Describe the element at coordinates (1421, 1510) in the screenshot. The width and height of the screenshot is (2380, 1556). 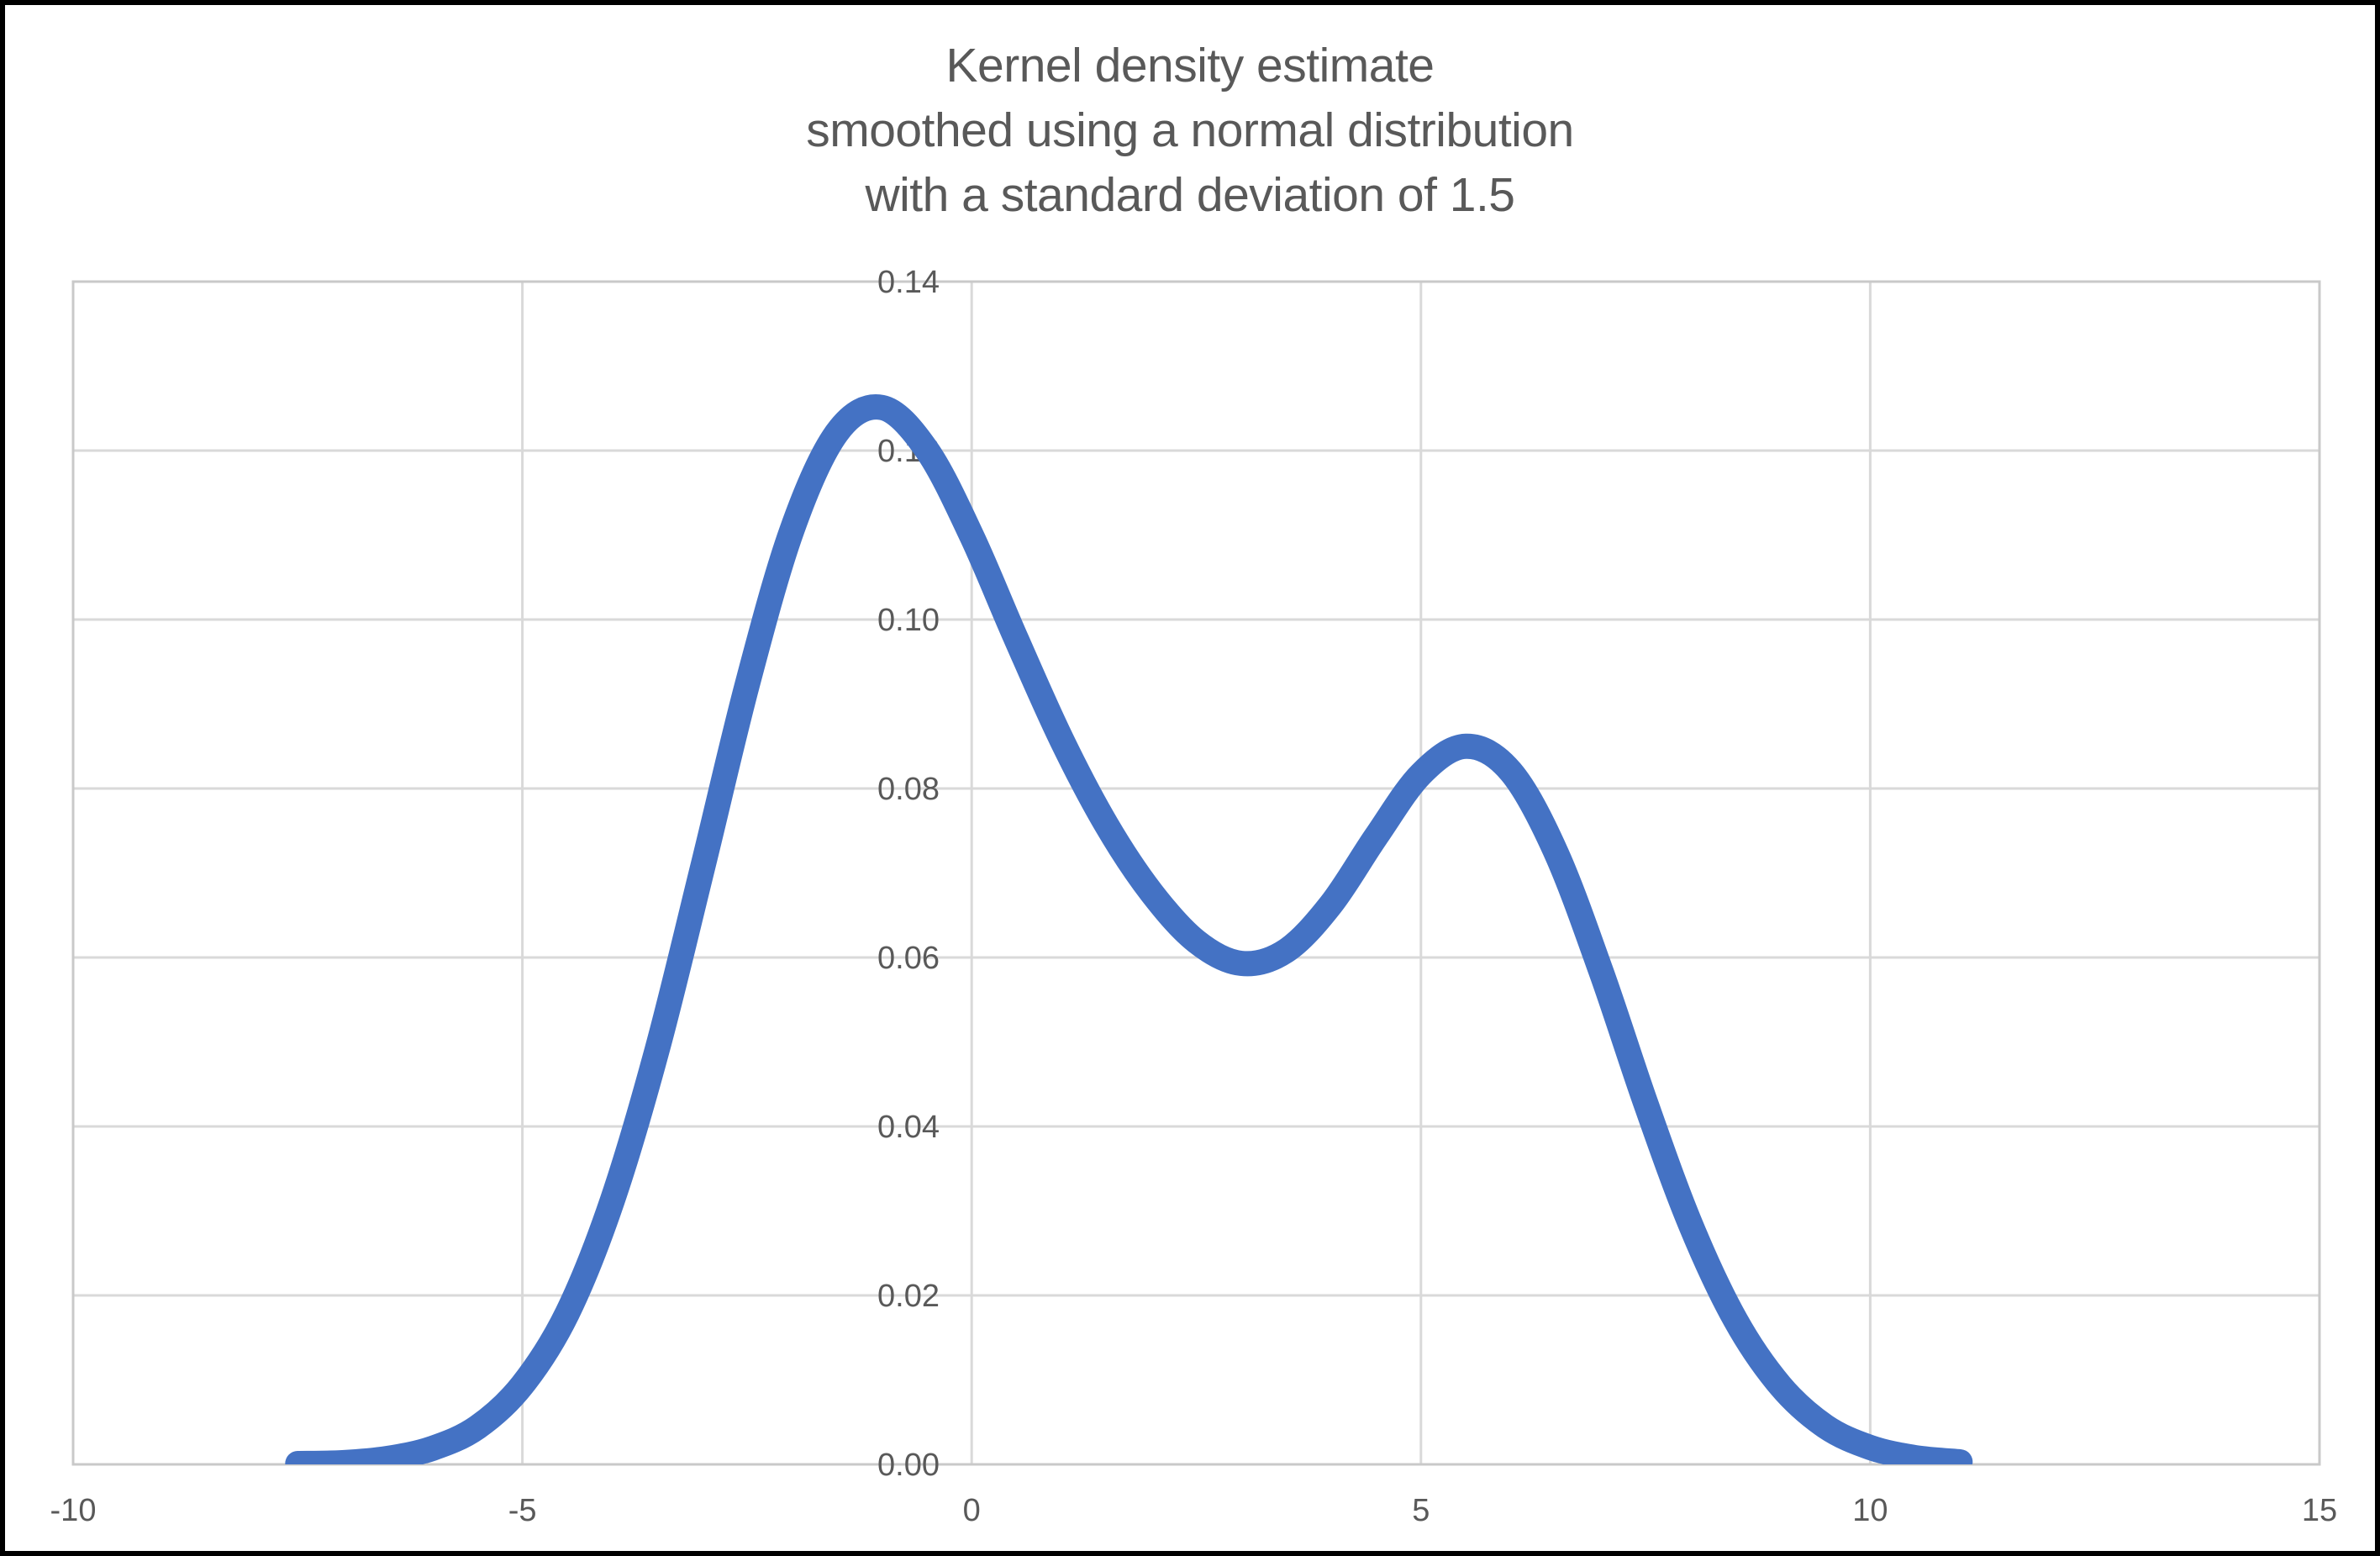
I see `x-tick-label: 5` at that location.